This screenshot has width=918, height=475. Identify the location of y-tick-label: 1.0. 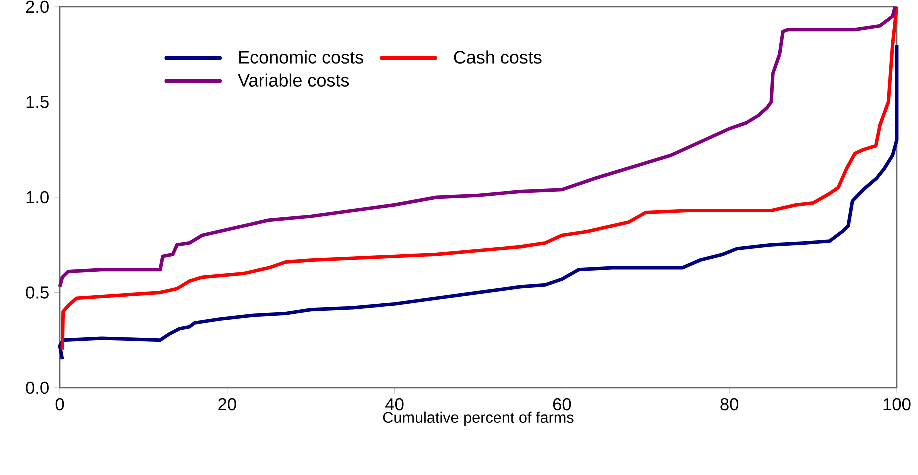
(37, 197).